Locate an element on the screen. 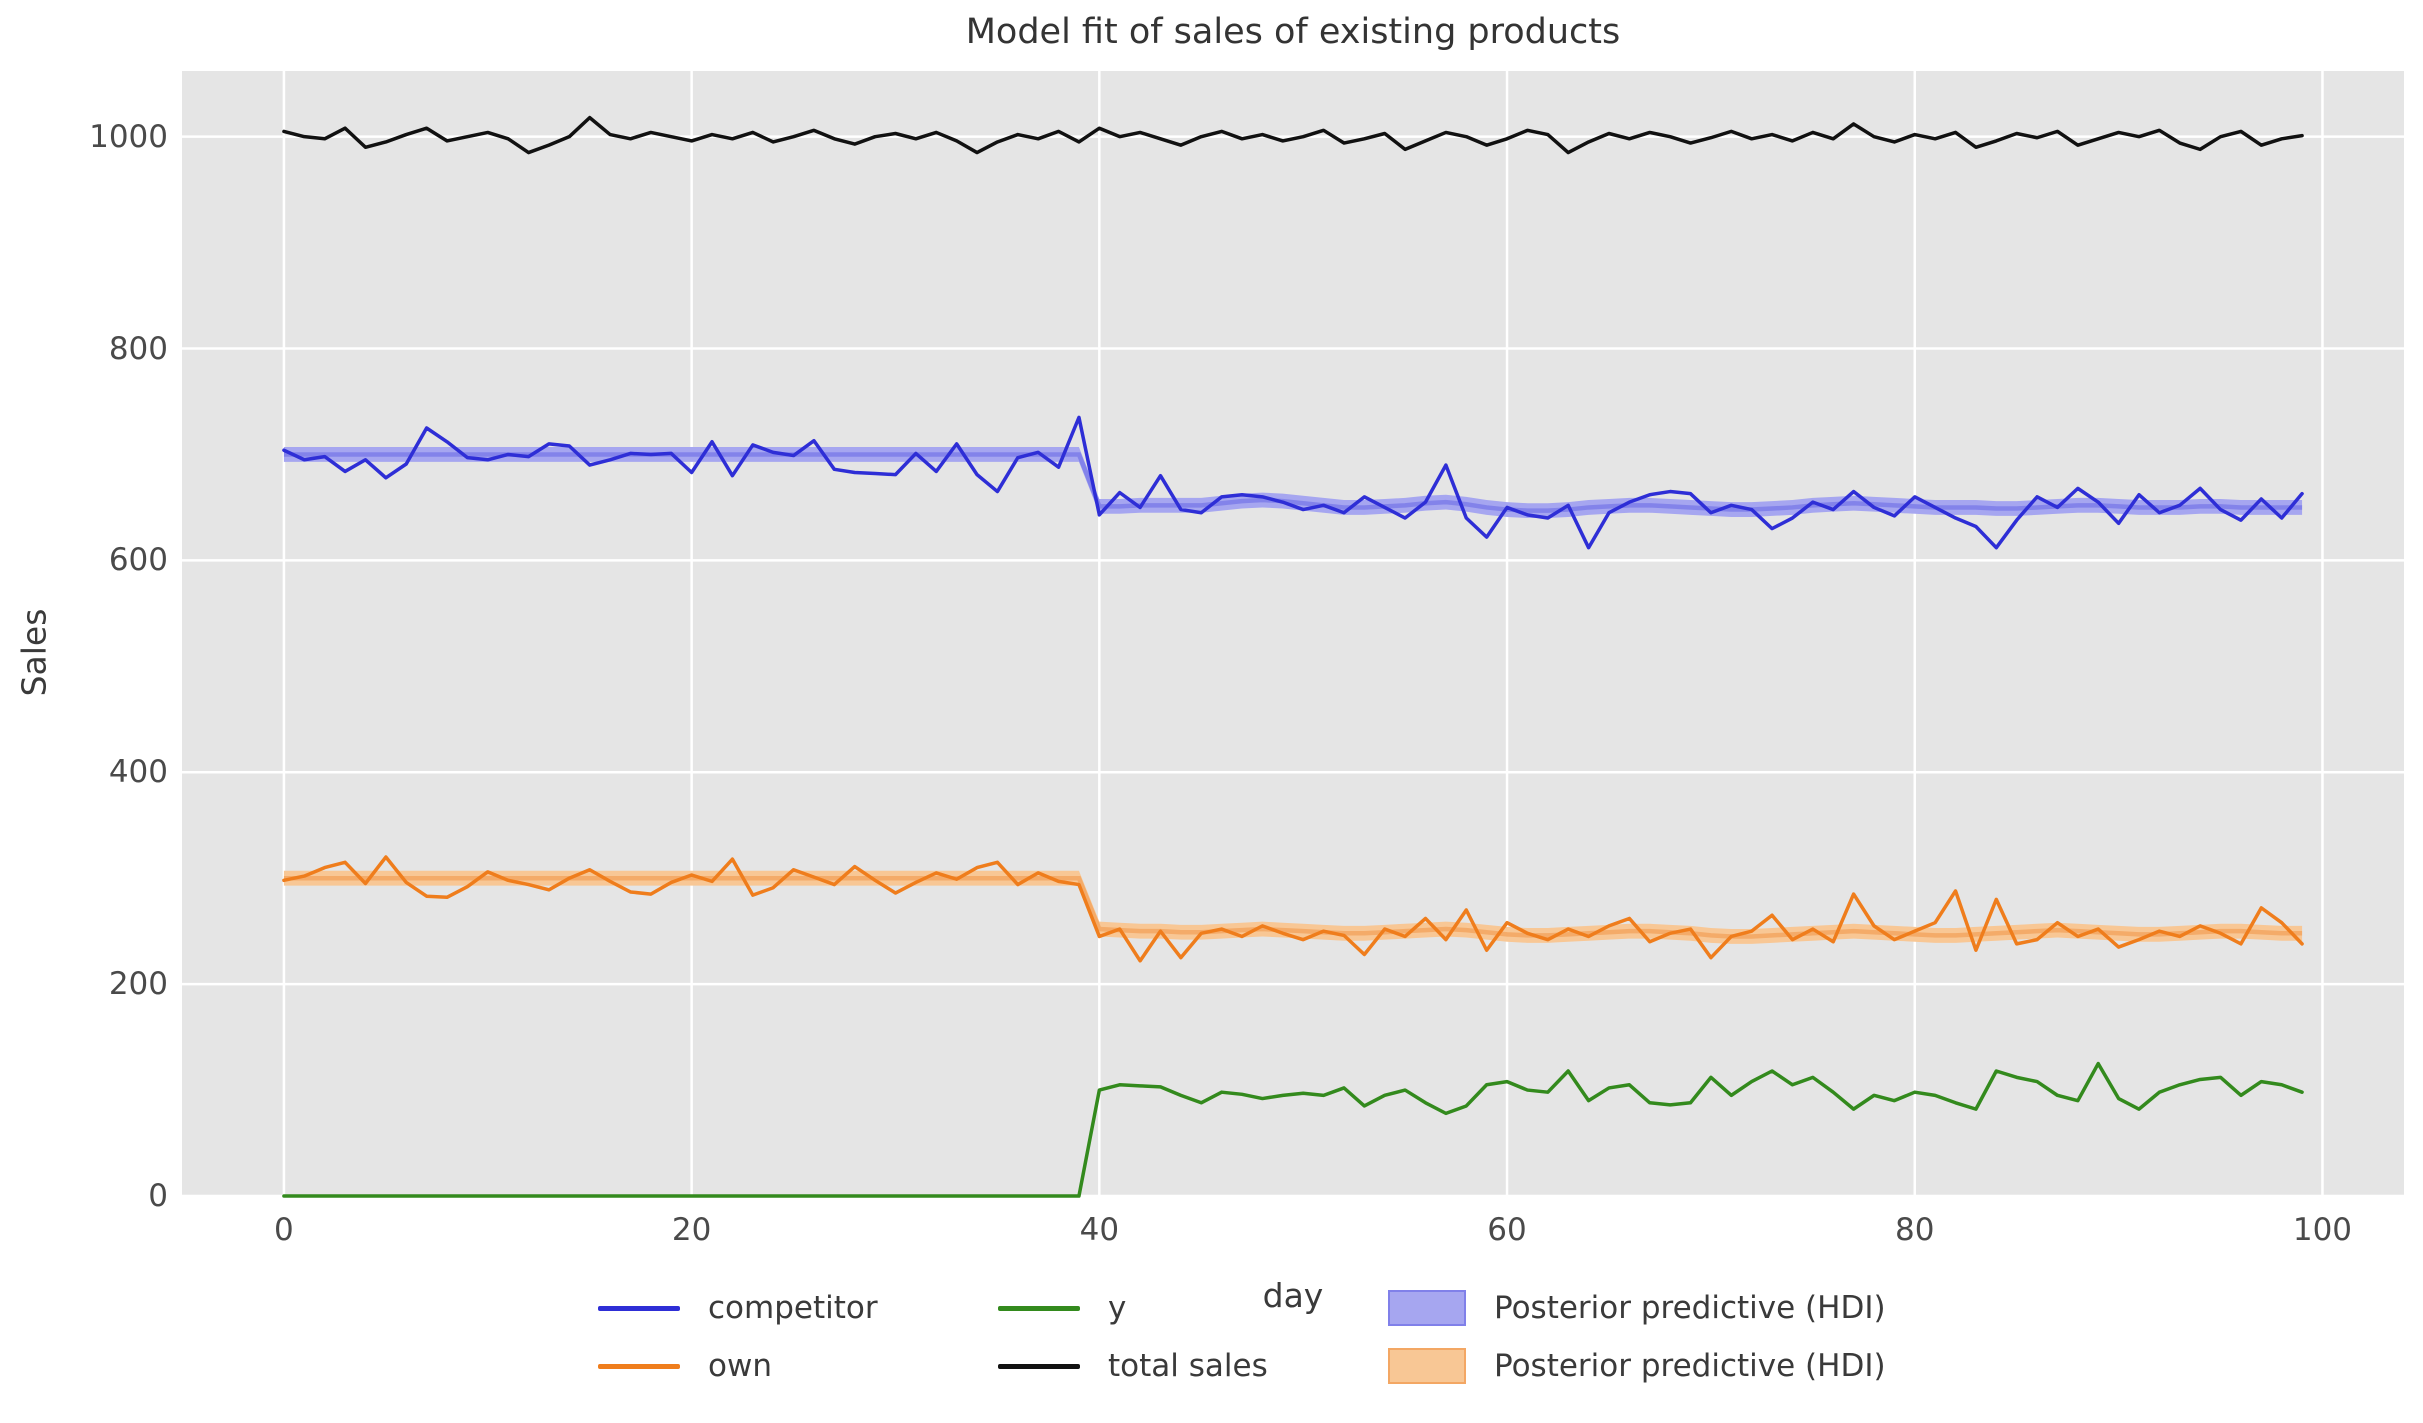 The image size is (2423, 1423). hdi-band is located at coordinates (1293, 483).